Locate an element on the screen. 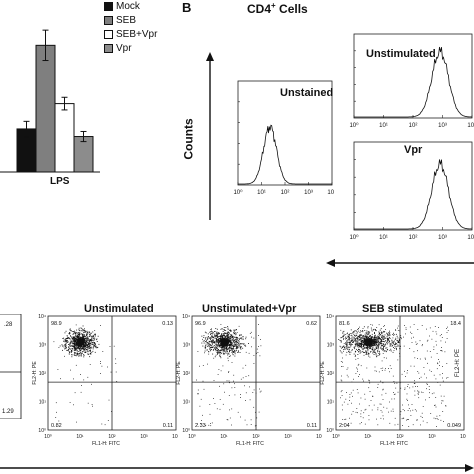  counts-arrow is located at coordinates (210, 136).